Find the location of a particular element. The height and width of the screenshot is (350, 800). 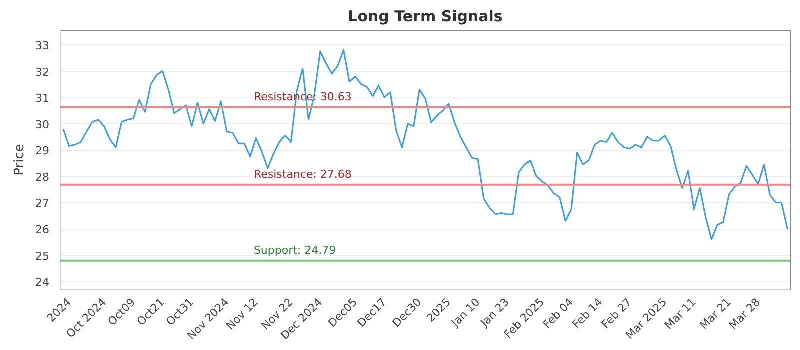

y-tick-label: 24 is located at coordinates (43, 283).